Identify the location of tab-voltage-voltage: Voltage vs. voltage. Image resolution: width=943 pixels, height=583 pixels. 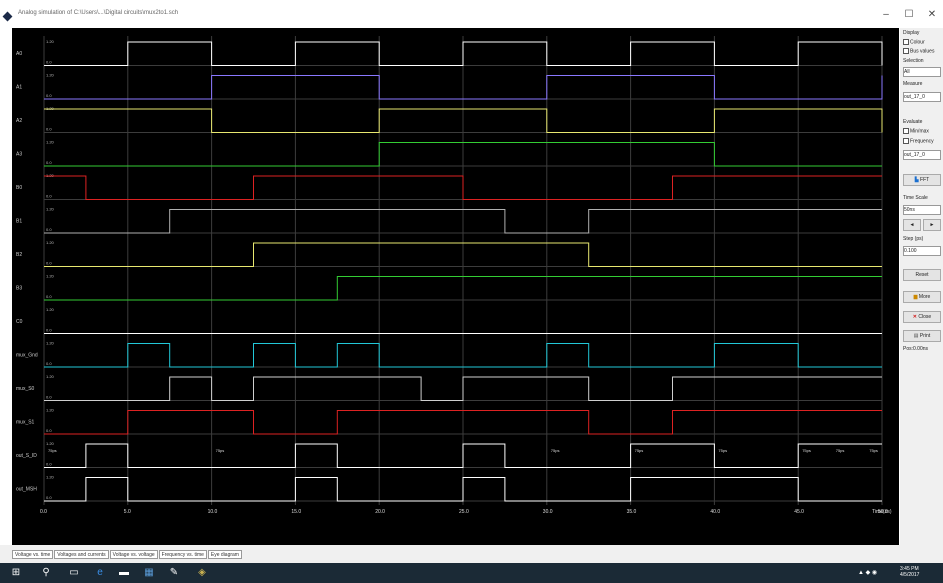
(133, 554).